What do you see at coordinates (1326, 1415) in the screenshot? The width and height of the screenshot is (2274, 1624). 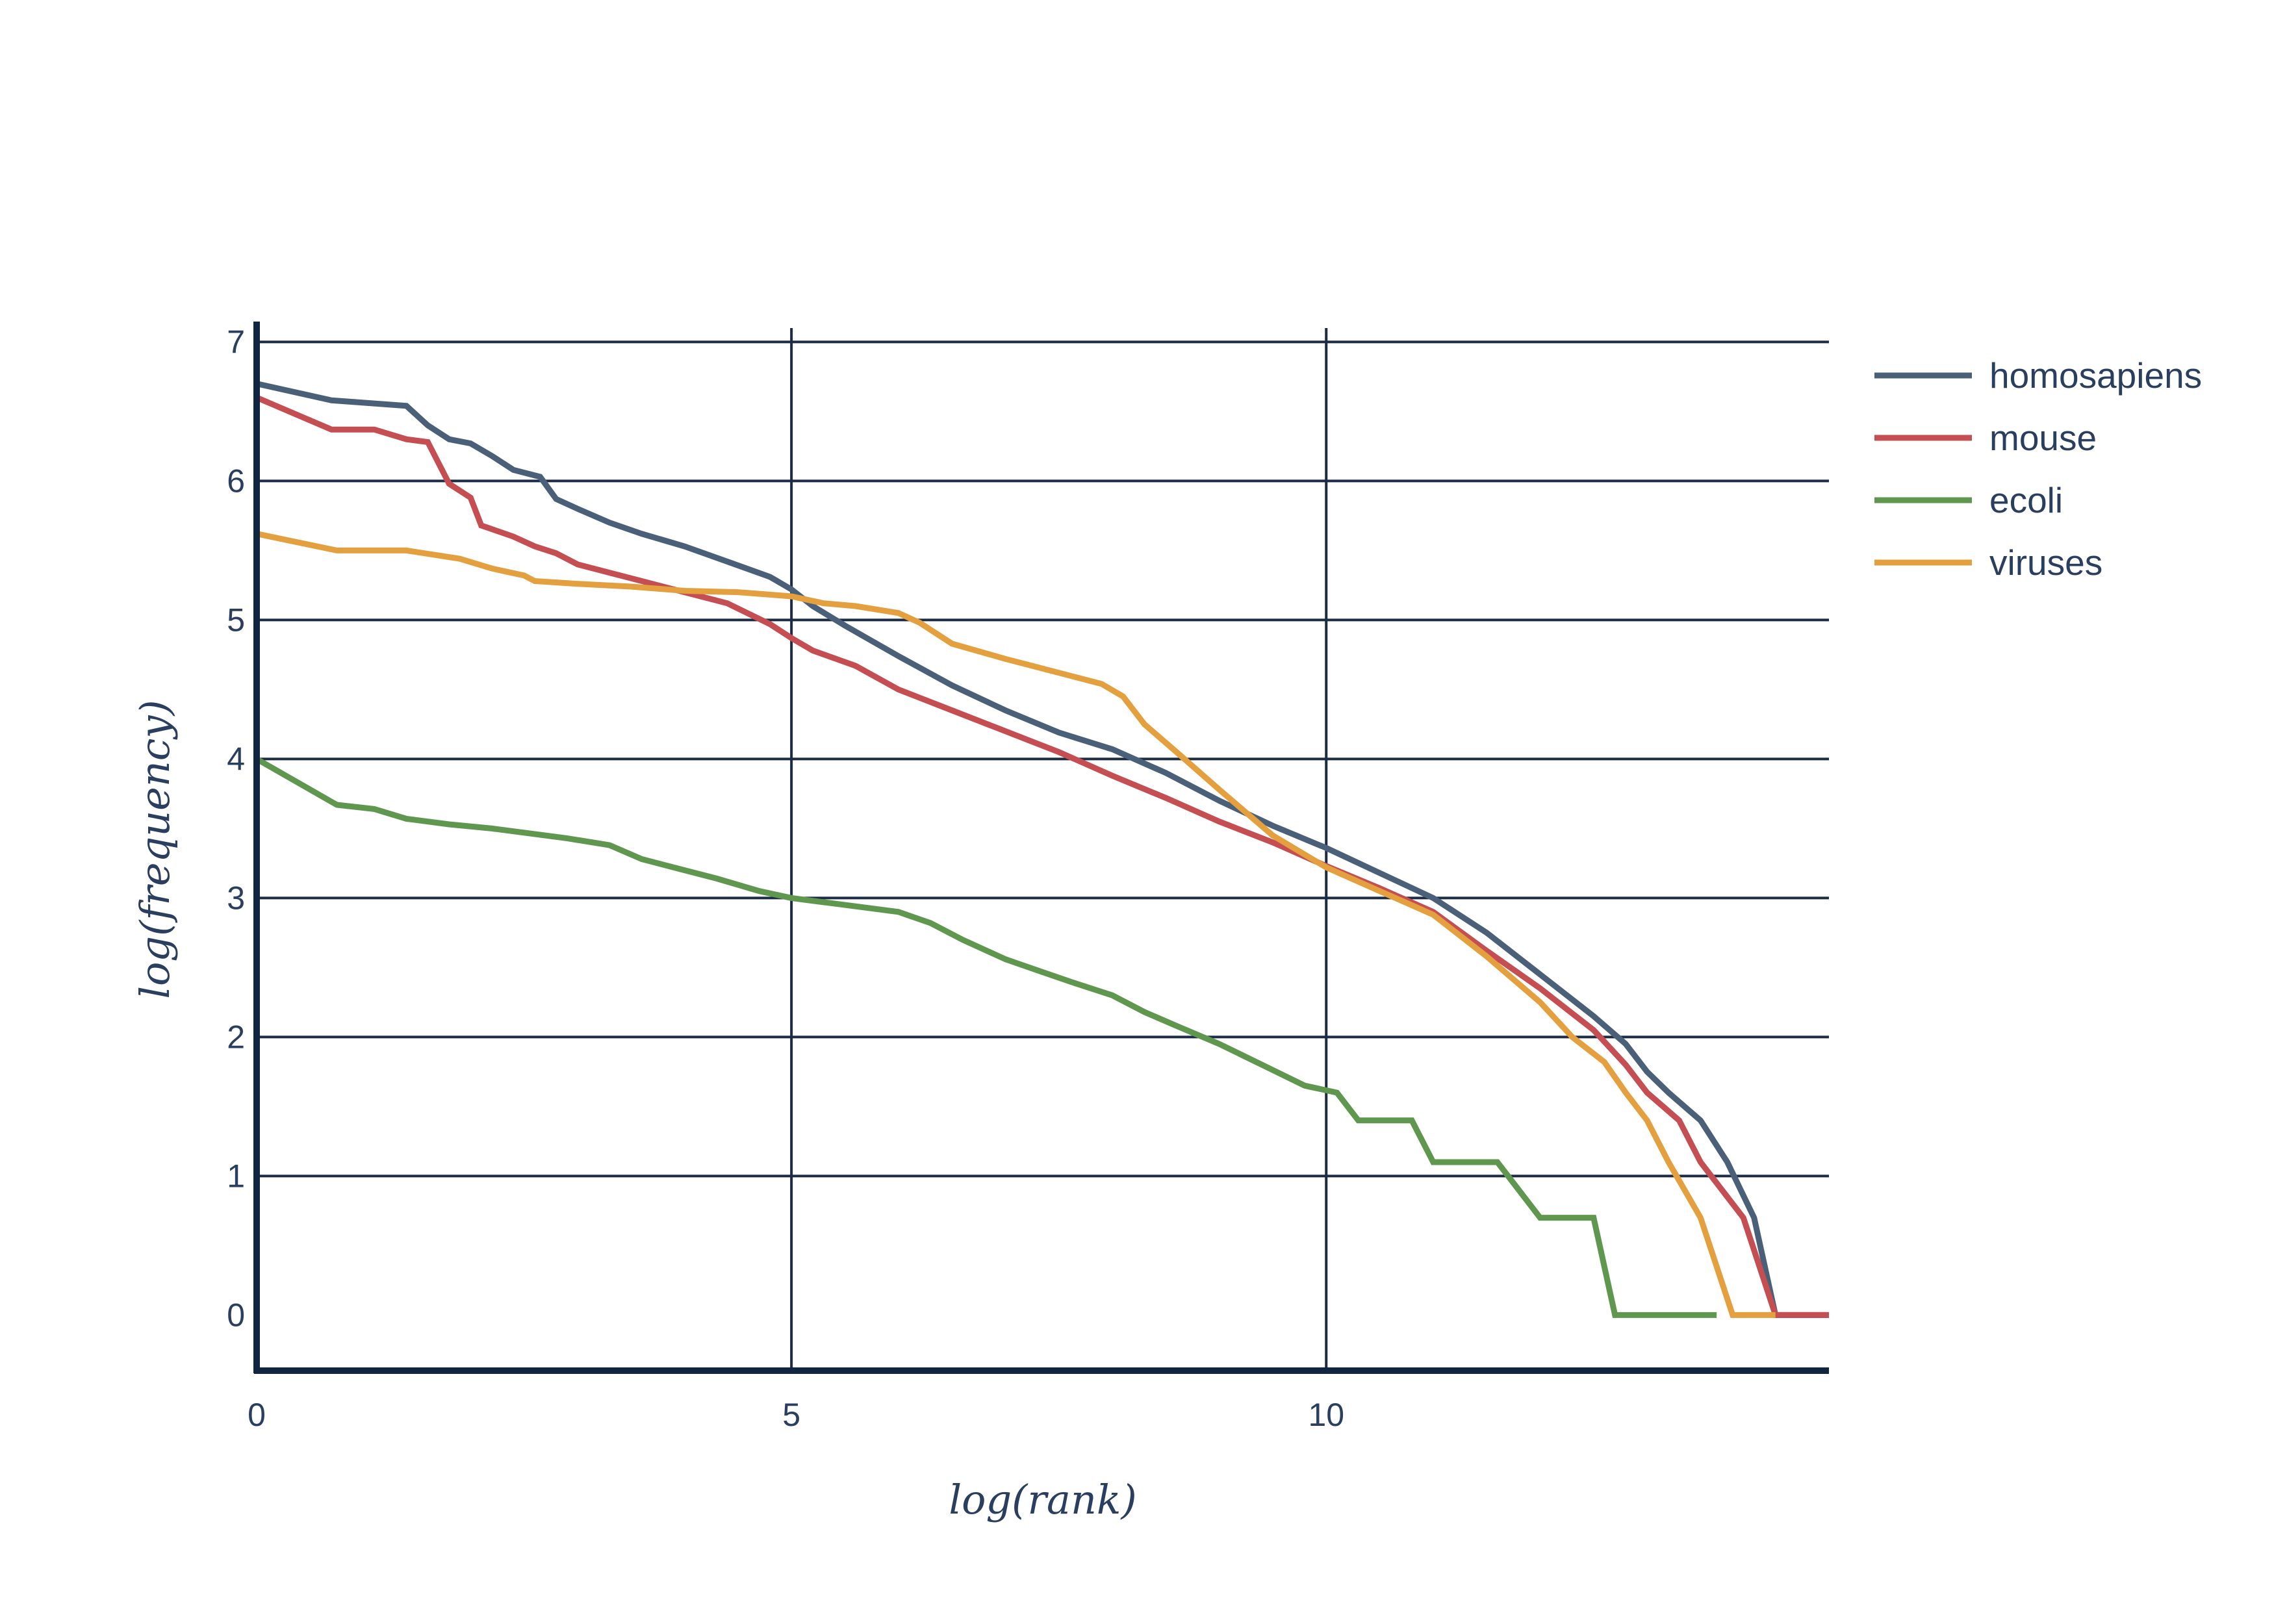 I see `x-tick-label: 10` at bounding box center [1326, 1415].